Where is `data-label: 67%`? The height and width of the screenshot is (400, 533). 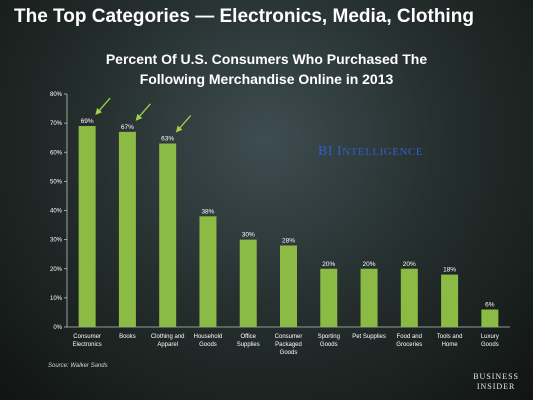 data-label: 67% is located at coordinates (127, 127).